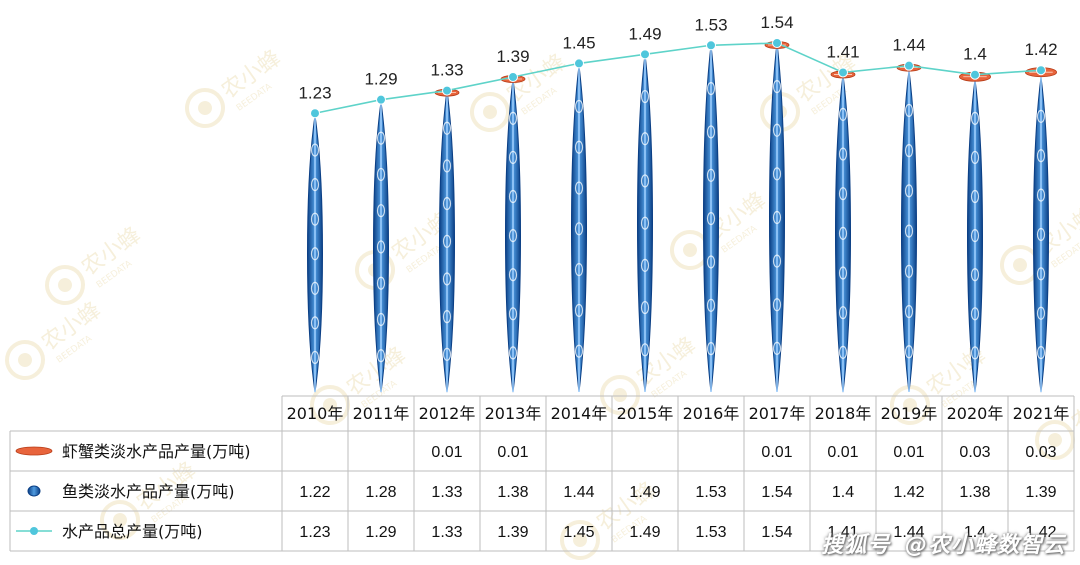  Describe the element at coordinates (578, 42) in the screenshot. I see `data-label: 1.45` at that location.